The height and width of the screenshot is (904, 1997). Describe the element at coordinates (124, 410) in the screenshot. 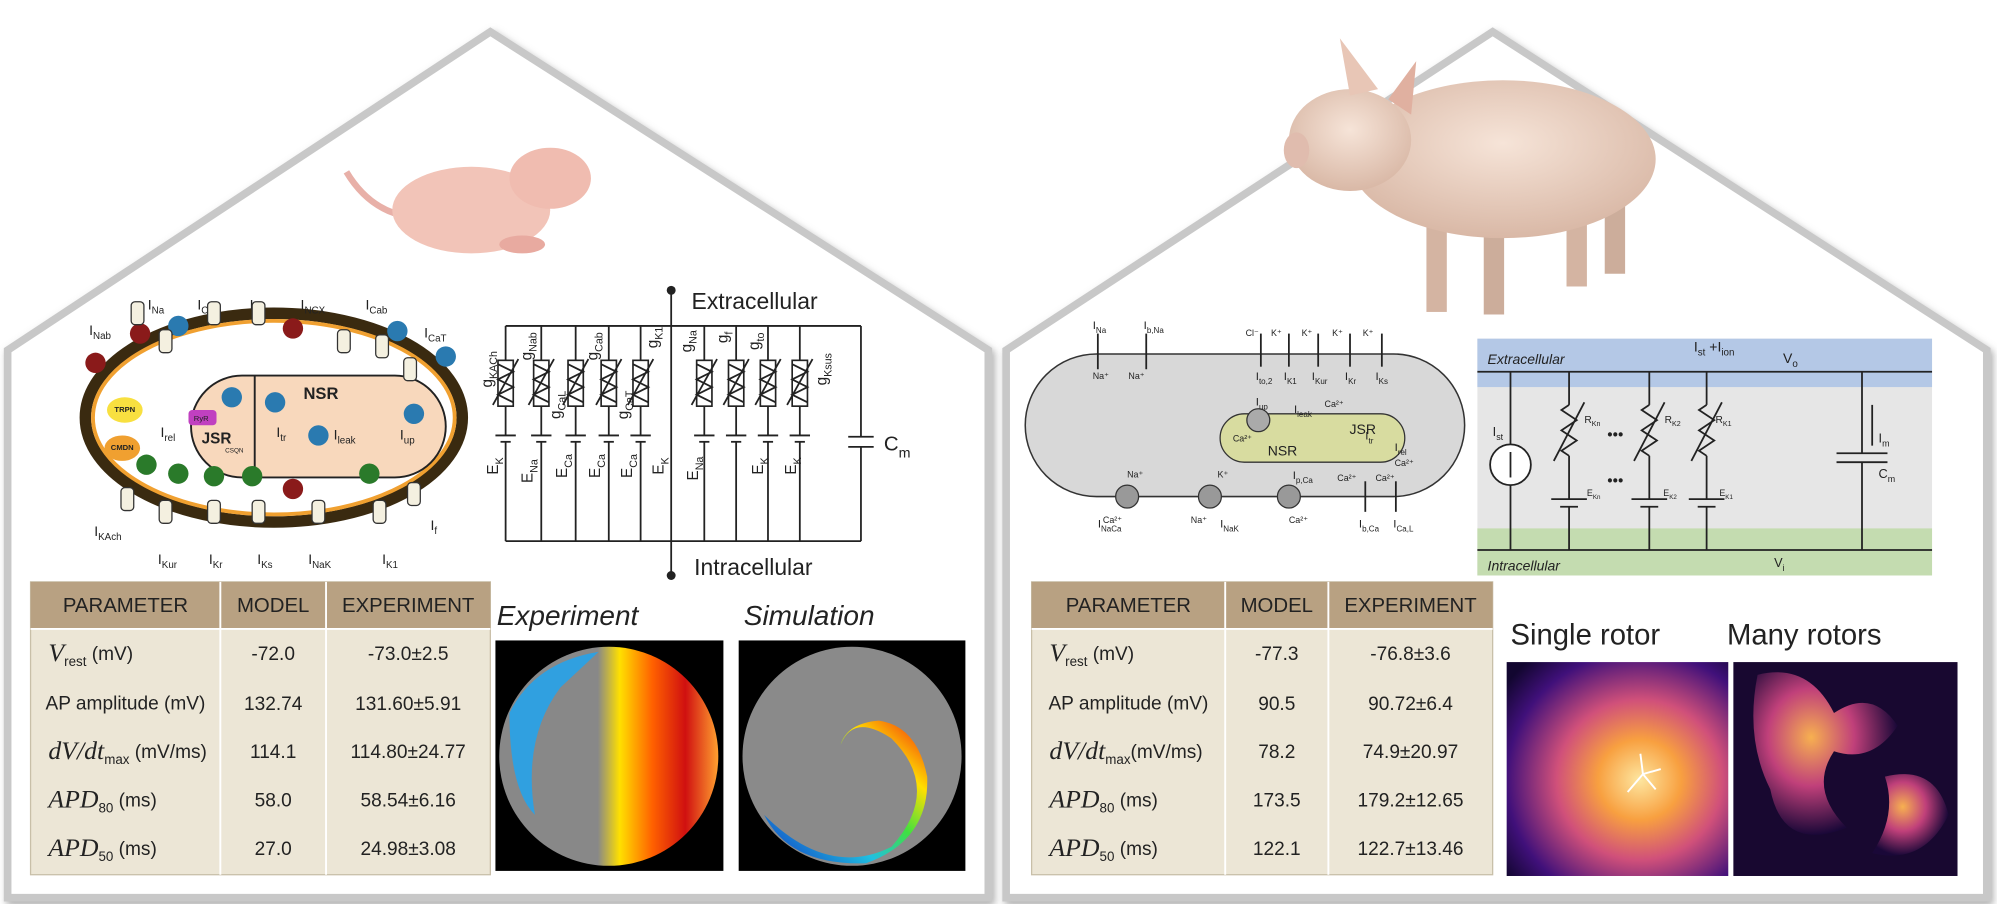

I see `trpn-blob` at that location.